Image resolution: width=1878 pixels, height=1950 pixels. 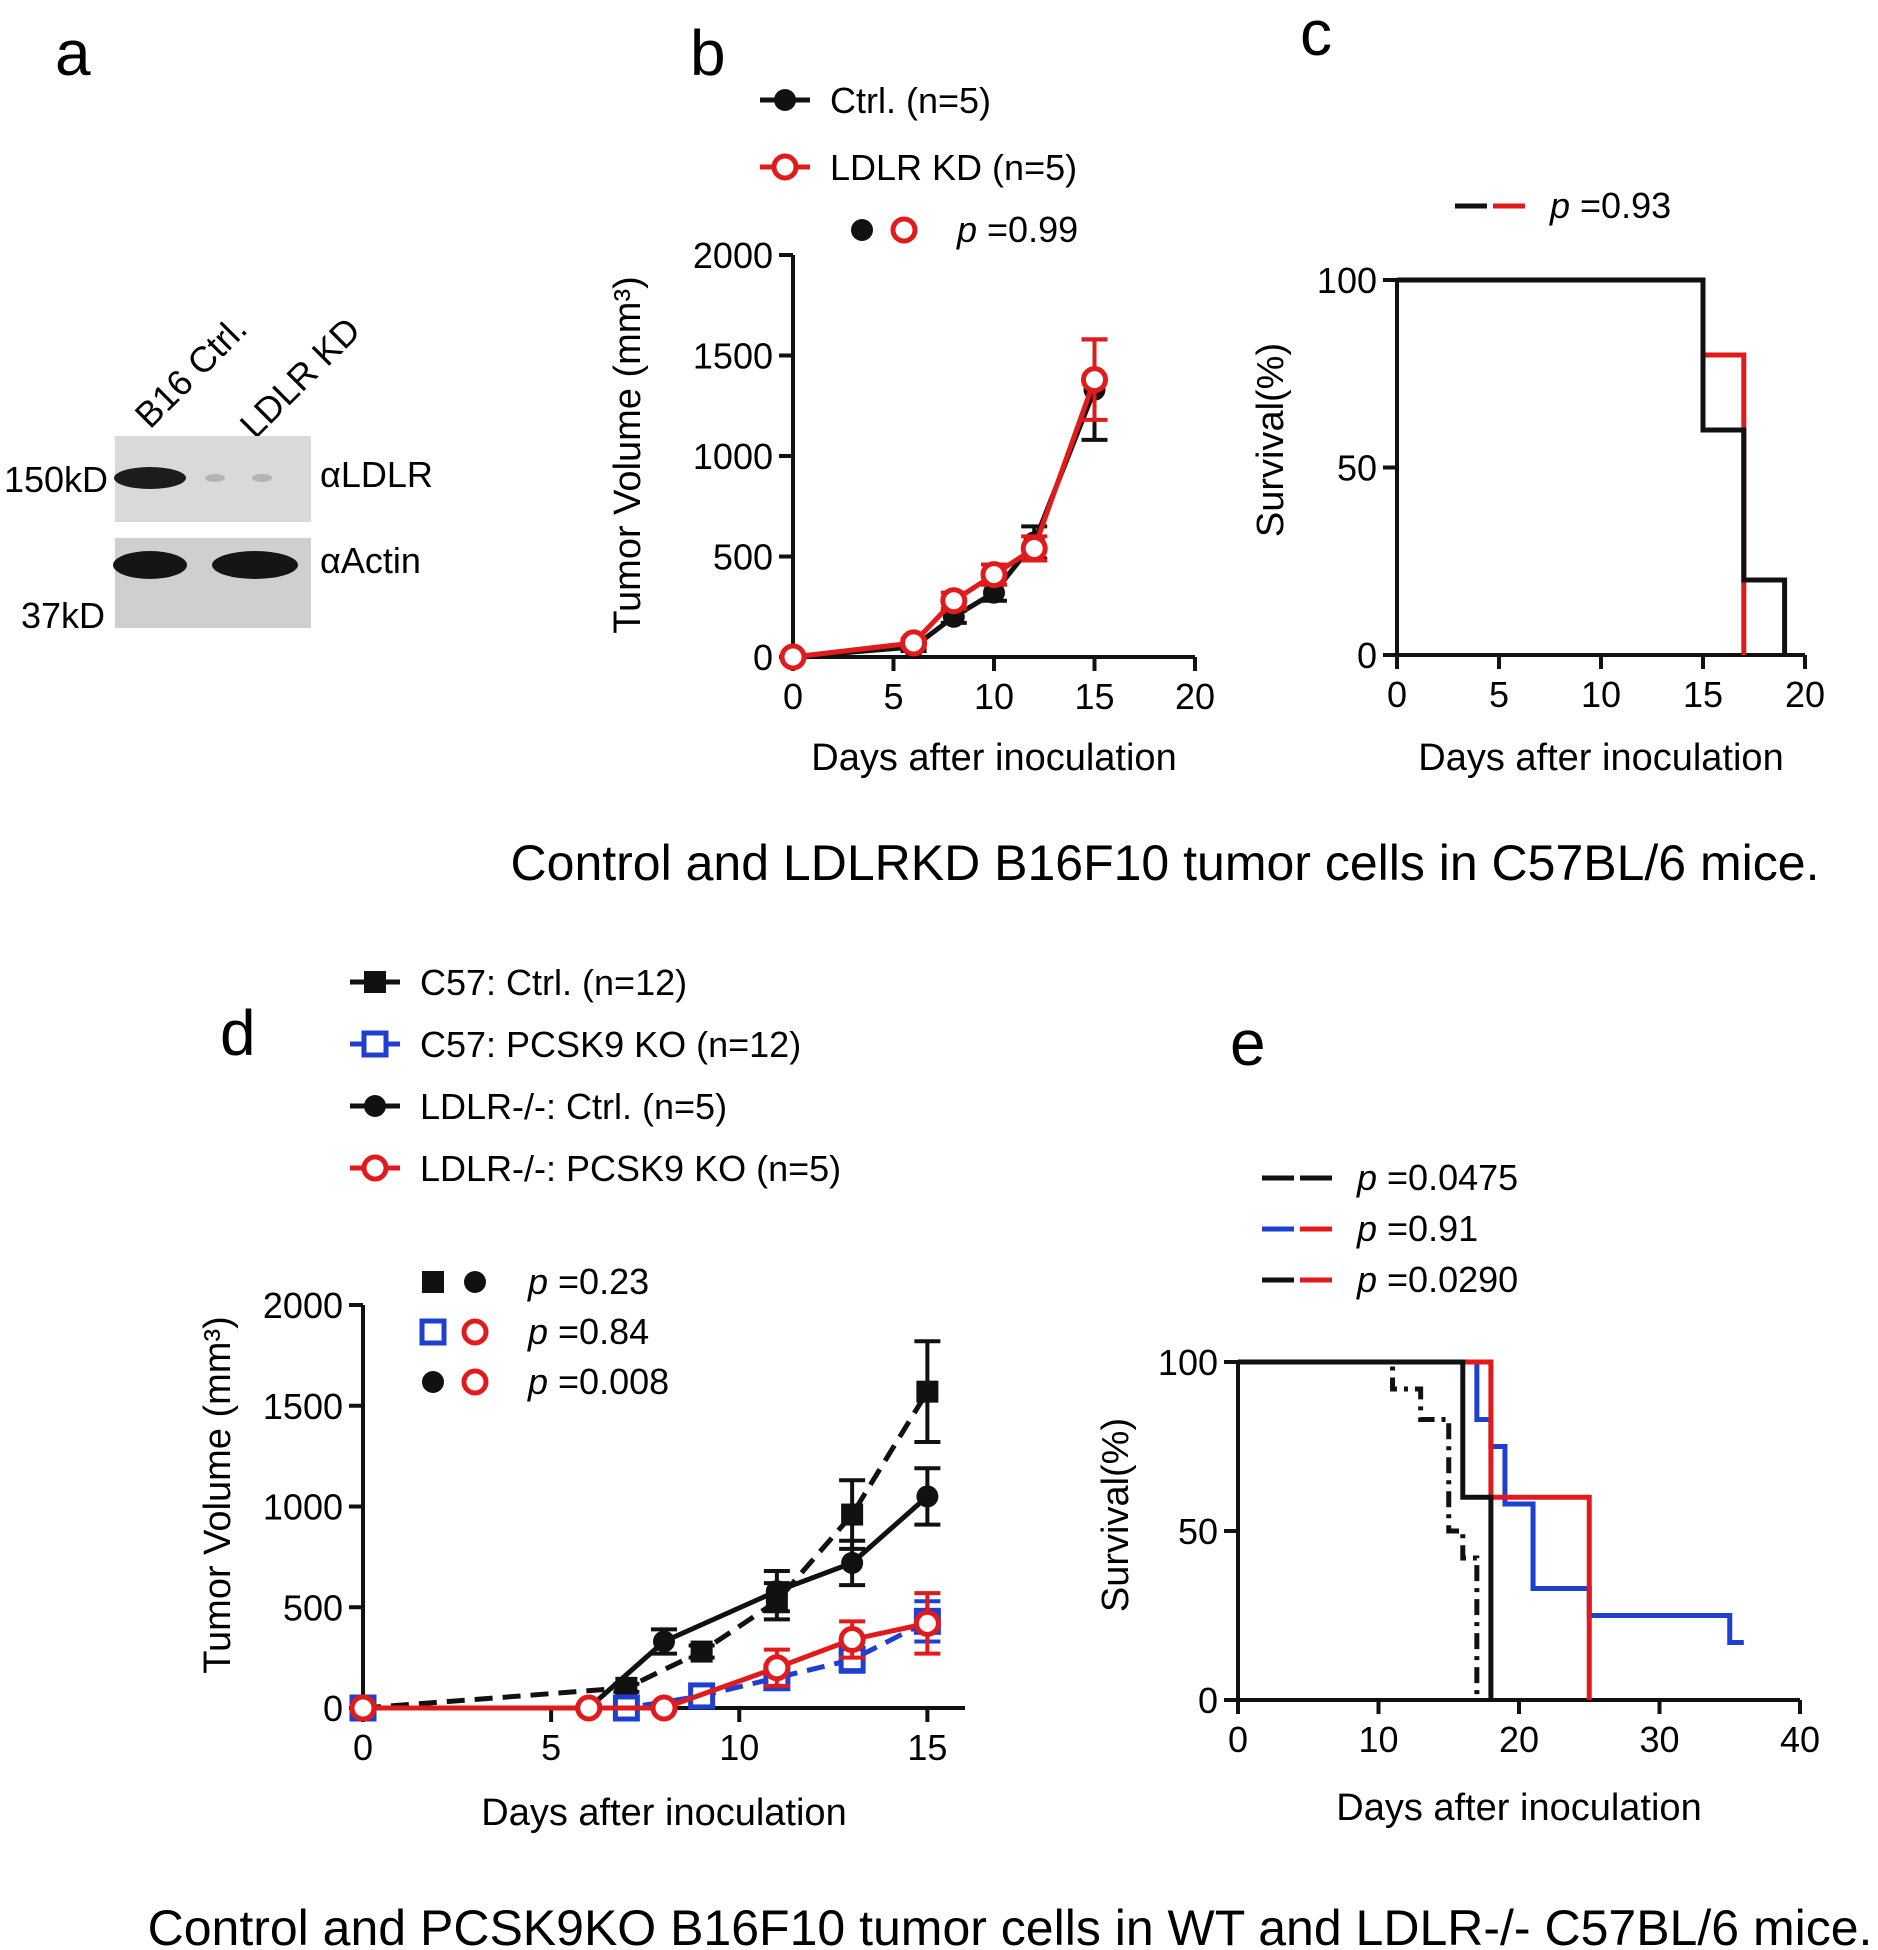 I want to click on stat-p-value: p =0.0475, so click(x=1437, y=1177).